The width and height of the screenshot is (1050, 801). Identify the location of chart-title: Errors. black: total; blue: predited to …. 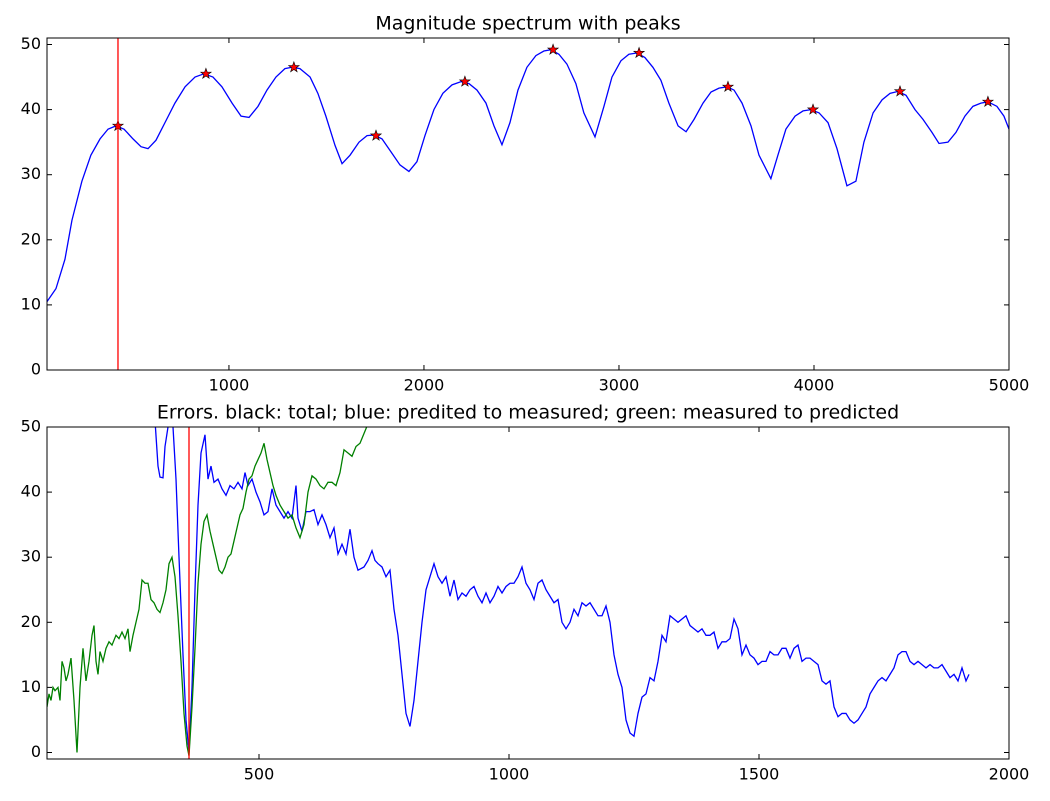
(528, 413).